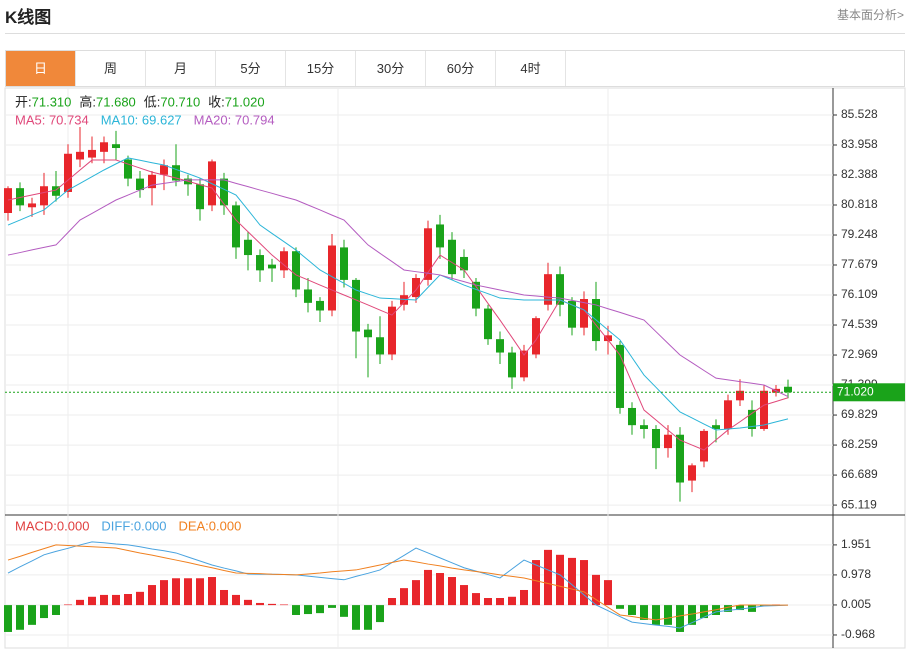 Image resolution: width=909 pixels, height=650 pixels. Describe the element at coordinates (52, 525) in the screenshot. I see `legend-item: MACD:0.000` at that location.